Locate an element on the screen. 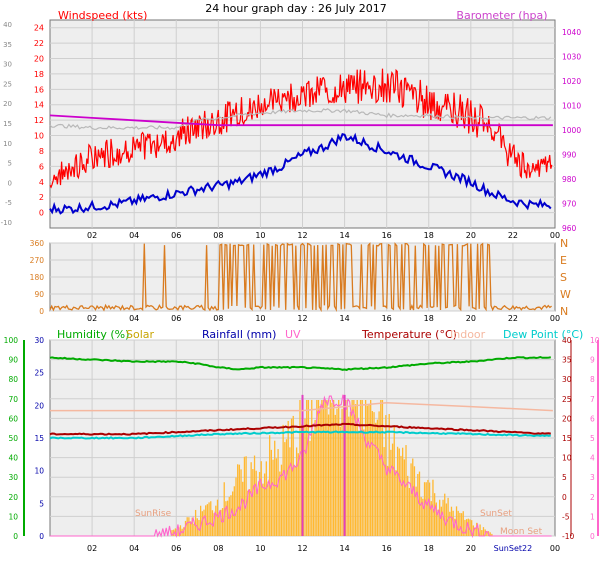  baro-ytick: 970 is located at coordinates (569, 204).